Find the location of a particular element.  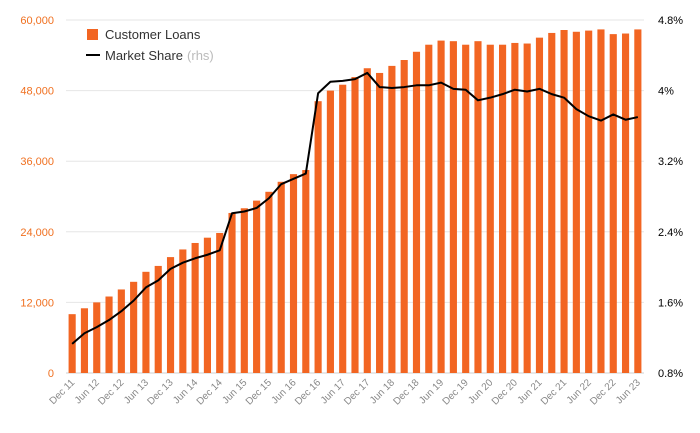

y-left-tick-label: 12,000 is located at coordinates (37, 303).